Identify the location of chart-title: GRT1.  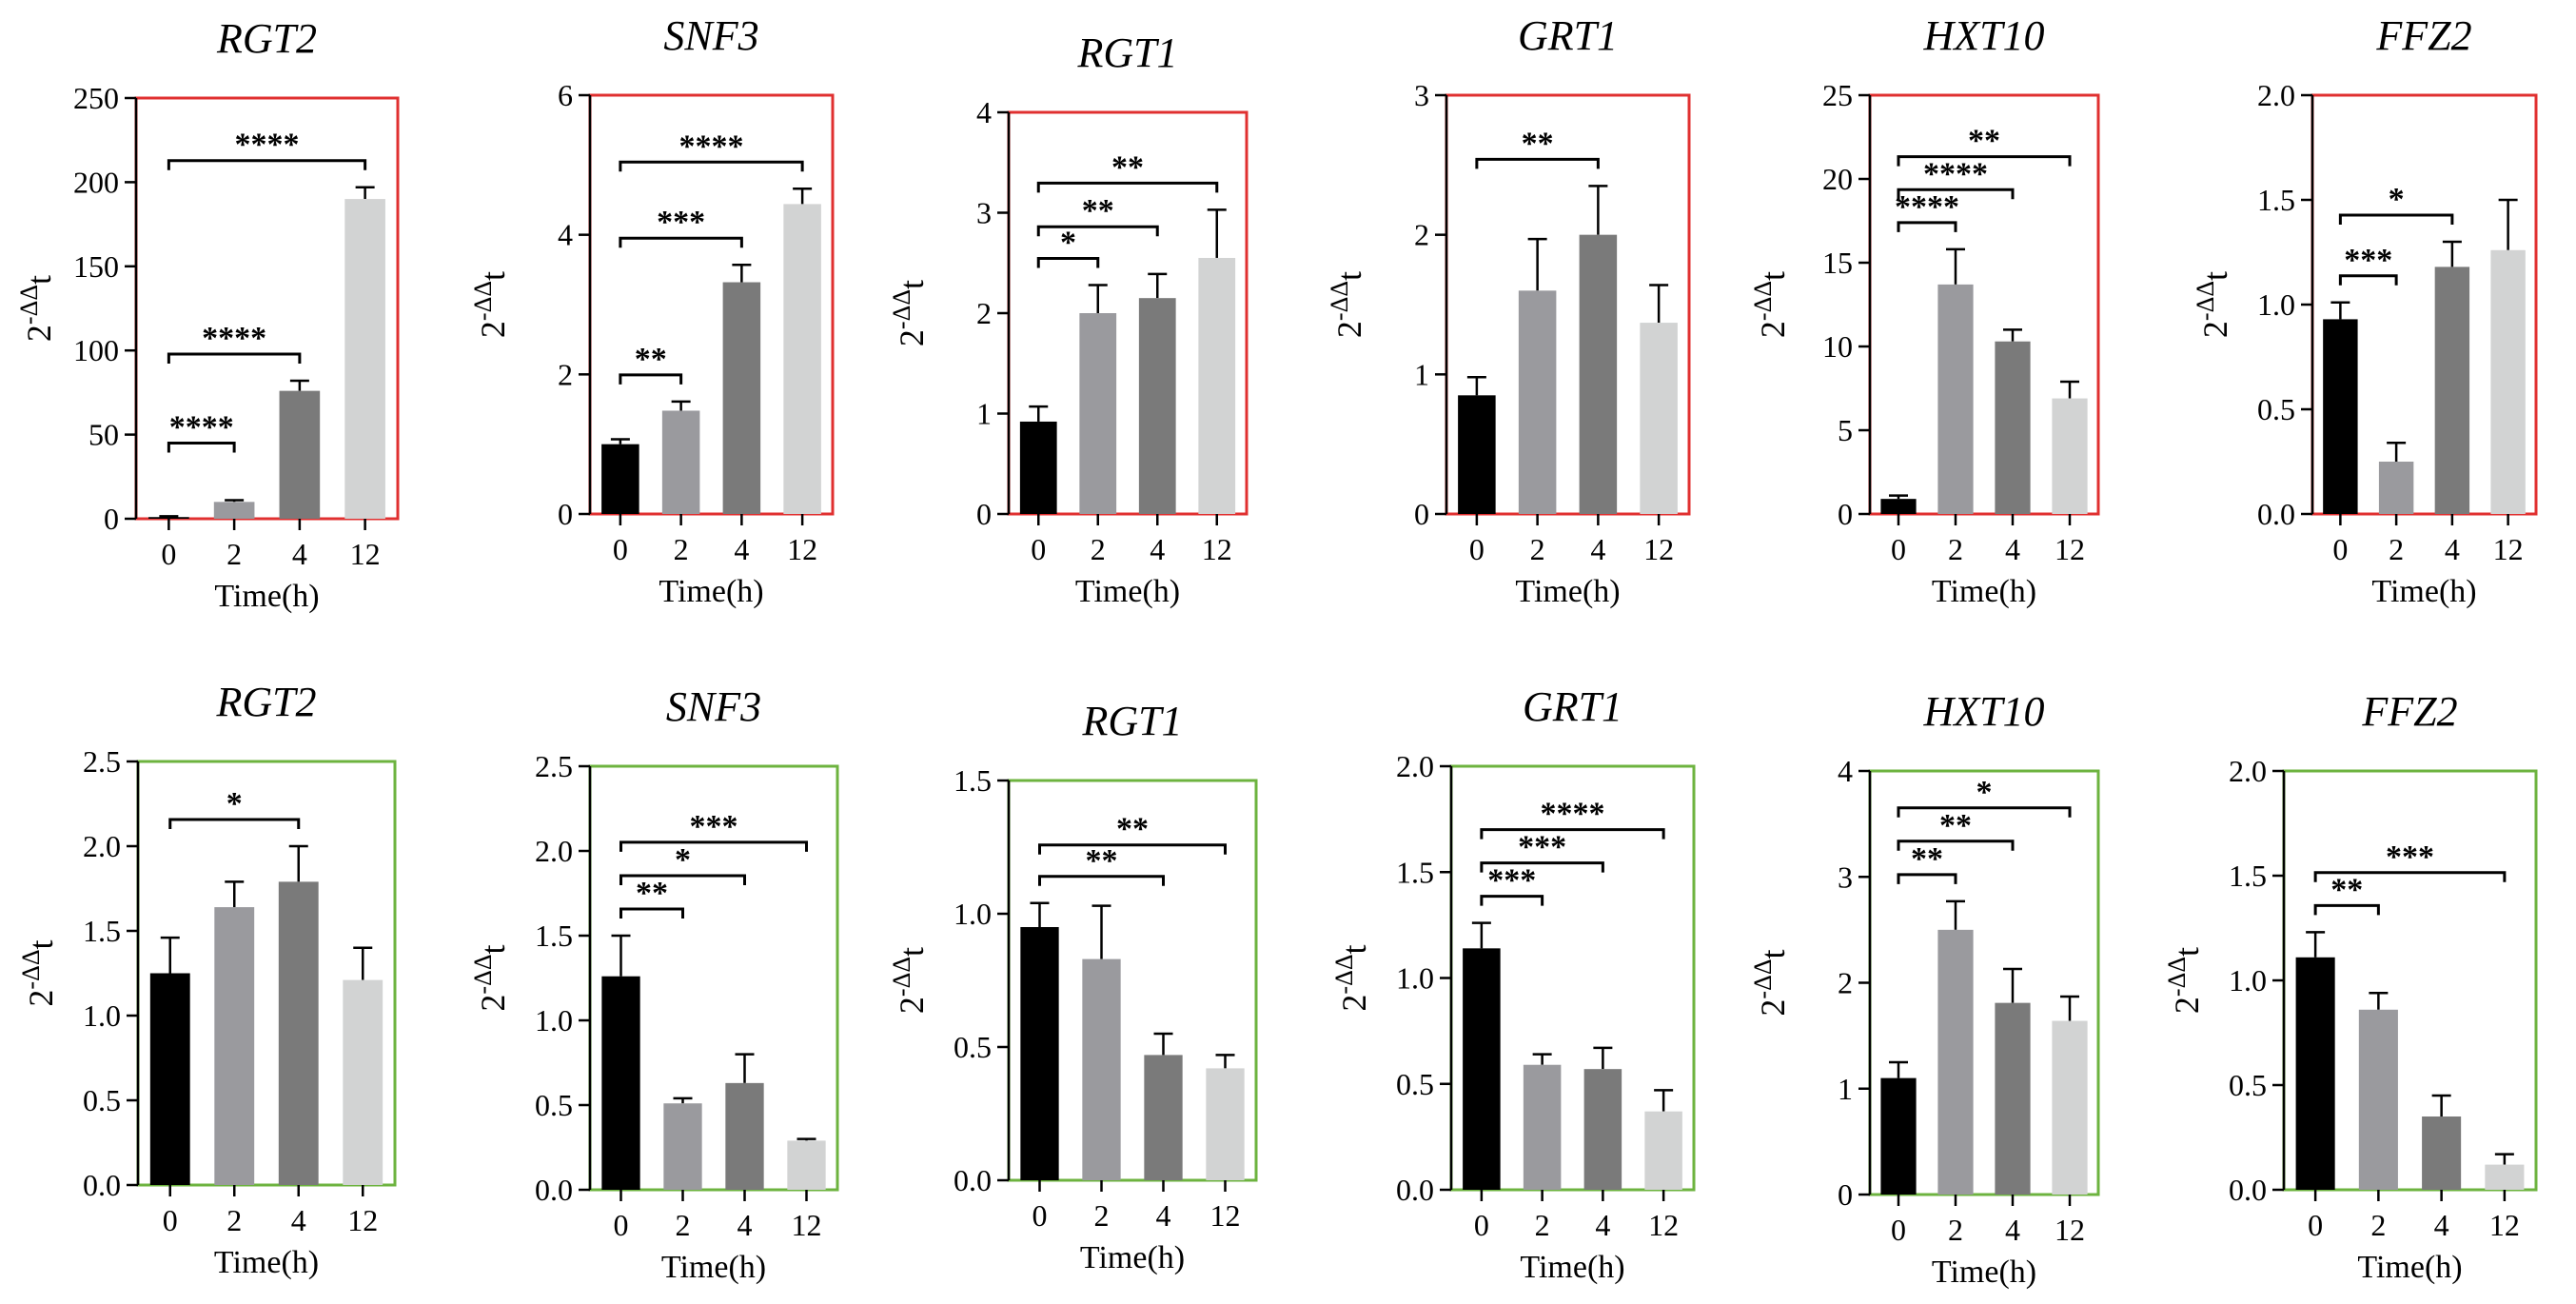
(1572, 707).